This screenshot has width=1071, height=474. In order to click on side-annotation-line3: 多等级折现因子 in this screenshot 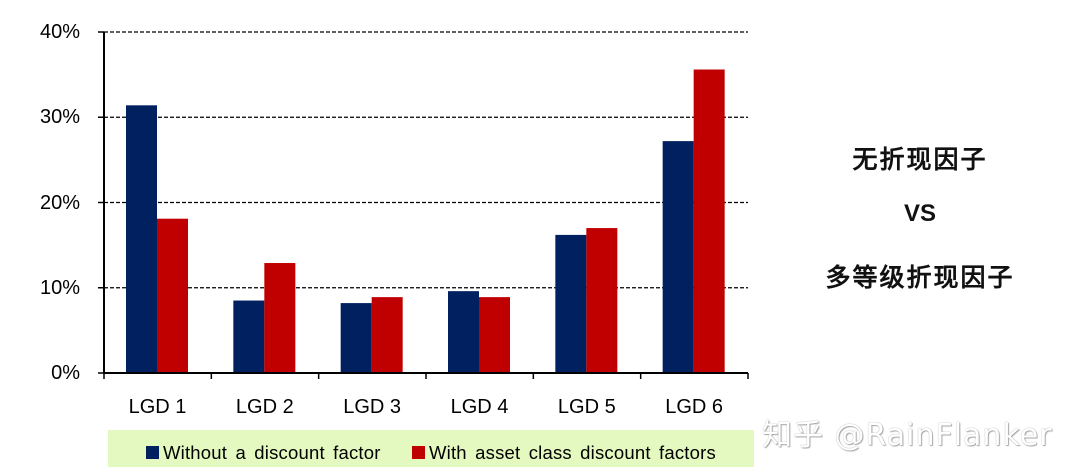, I will do `click(920, 277)`.